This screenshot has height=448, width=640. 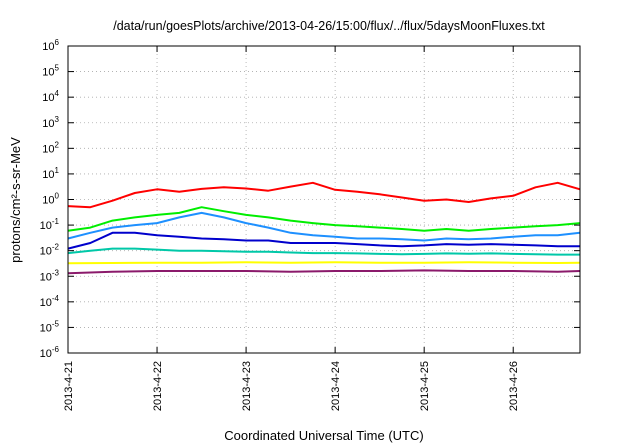 What do you see at coordinates (323, 435) in the screenshot?
I see `x-axis-title: Coordinated Universal Time (UTC)` at bounding box center [323, 435].